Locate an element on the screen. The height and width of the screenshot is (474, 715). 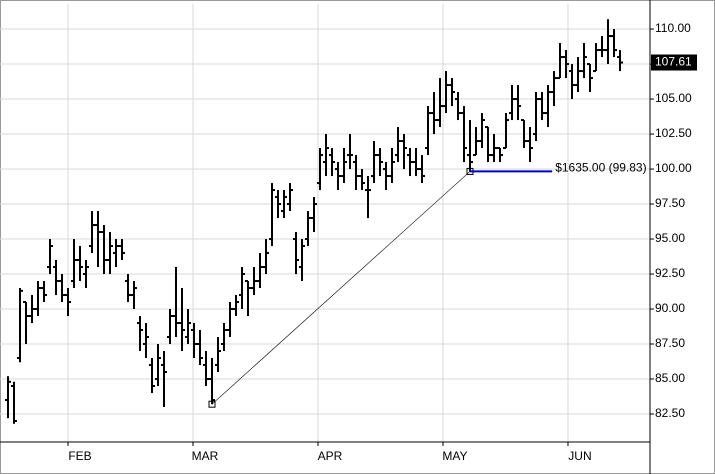
trendline-handle is located at coordinates (212, 404).